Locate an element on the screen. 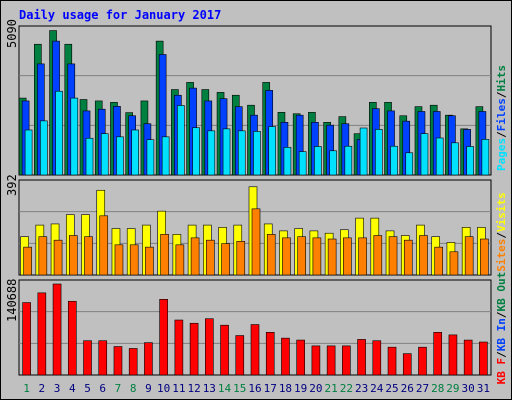 Image resolution: width=512 pixels, height=405 pixels. panel-middle-legend: Sites/Visits is located at coordinates (501, 232).